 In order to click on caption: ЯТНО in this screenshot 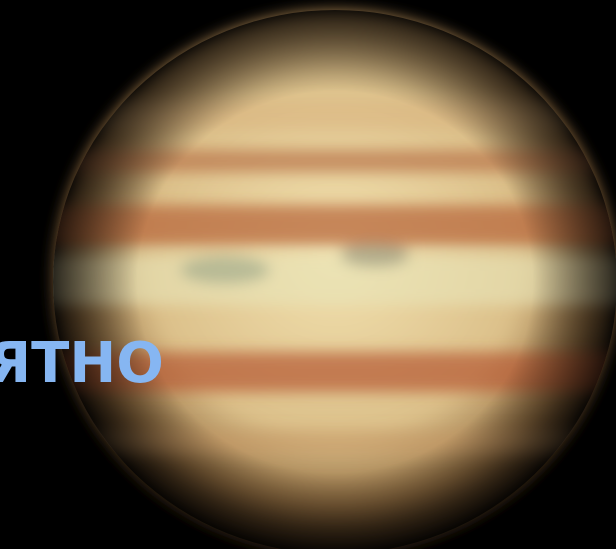, I will do `click(82, 363)`.